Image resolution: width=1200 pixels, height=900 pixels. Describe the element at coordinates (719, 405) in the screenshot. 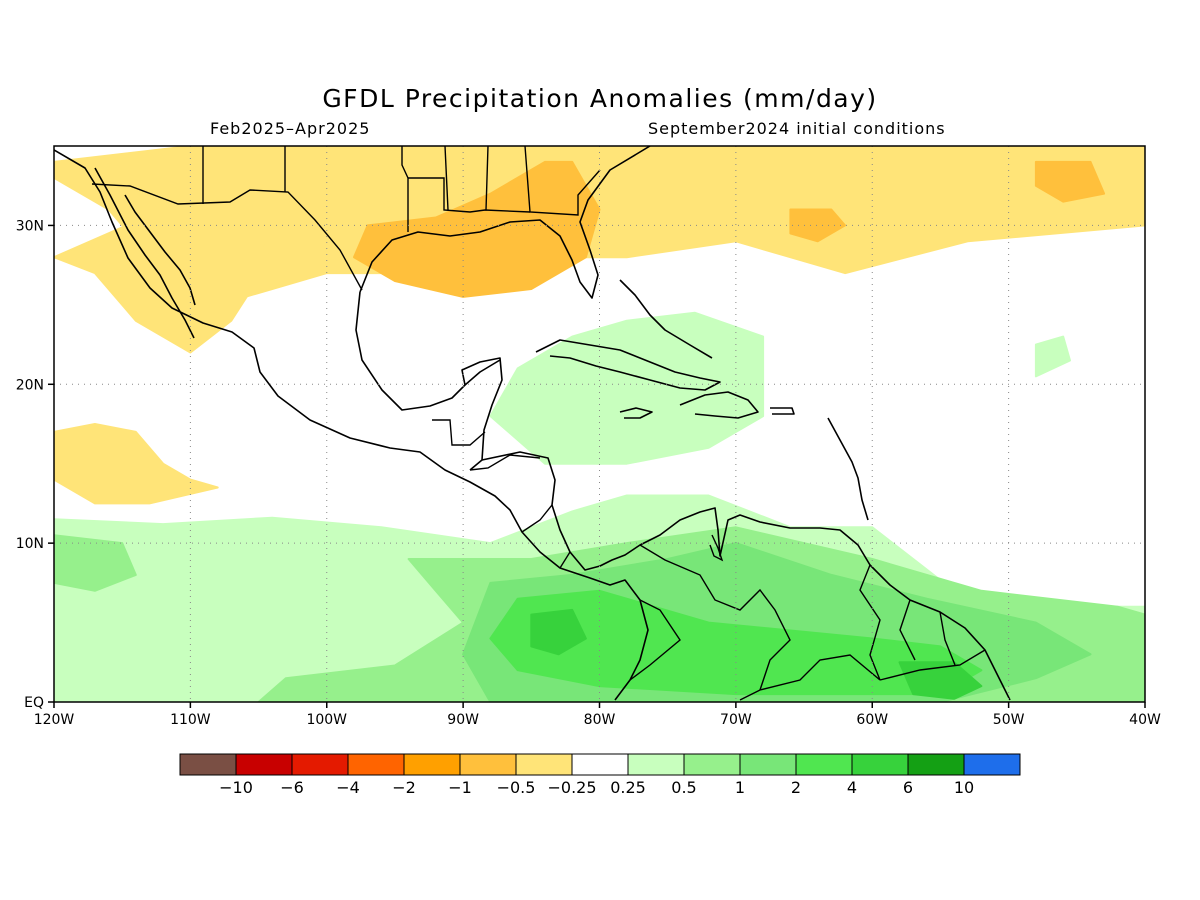

I see `hispaniola` at that location.